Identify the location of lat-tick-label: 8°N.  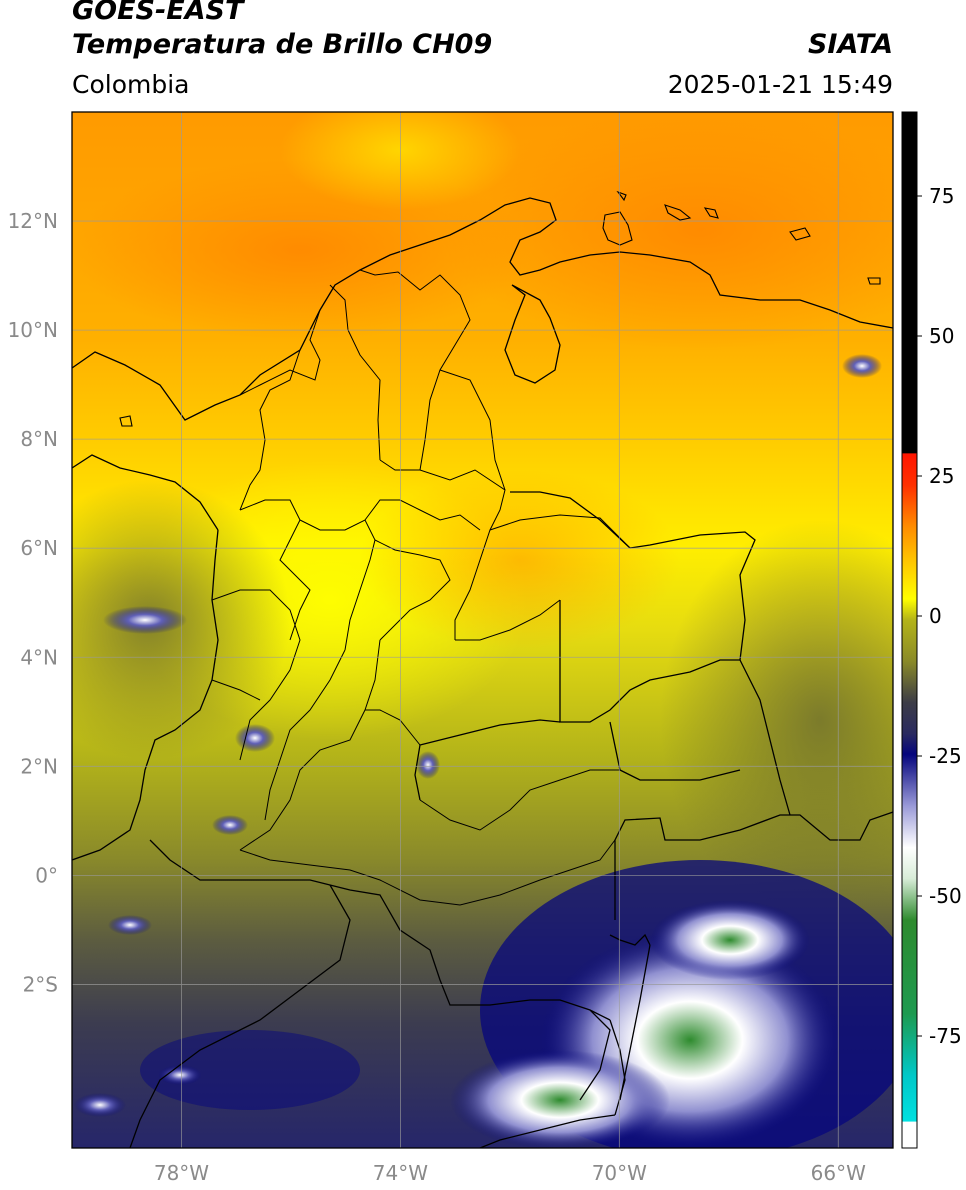
(39, 439).